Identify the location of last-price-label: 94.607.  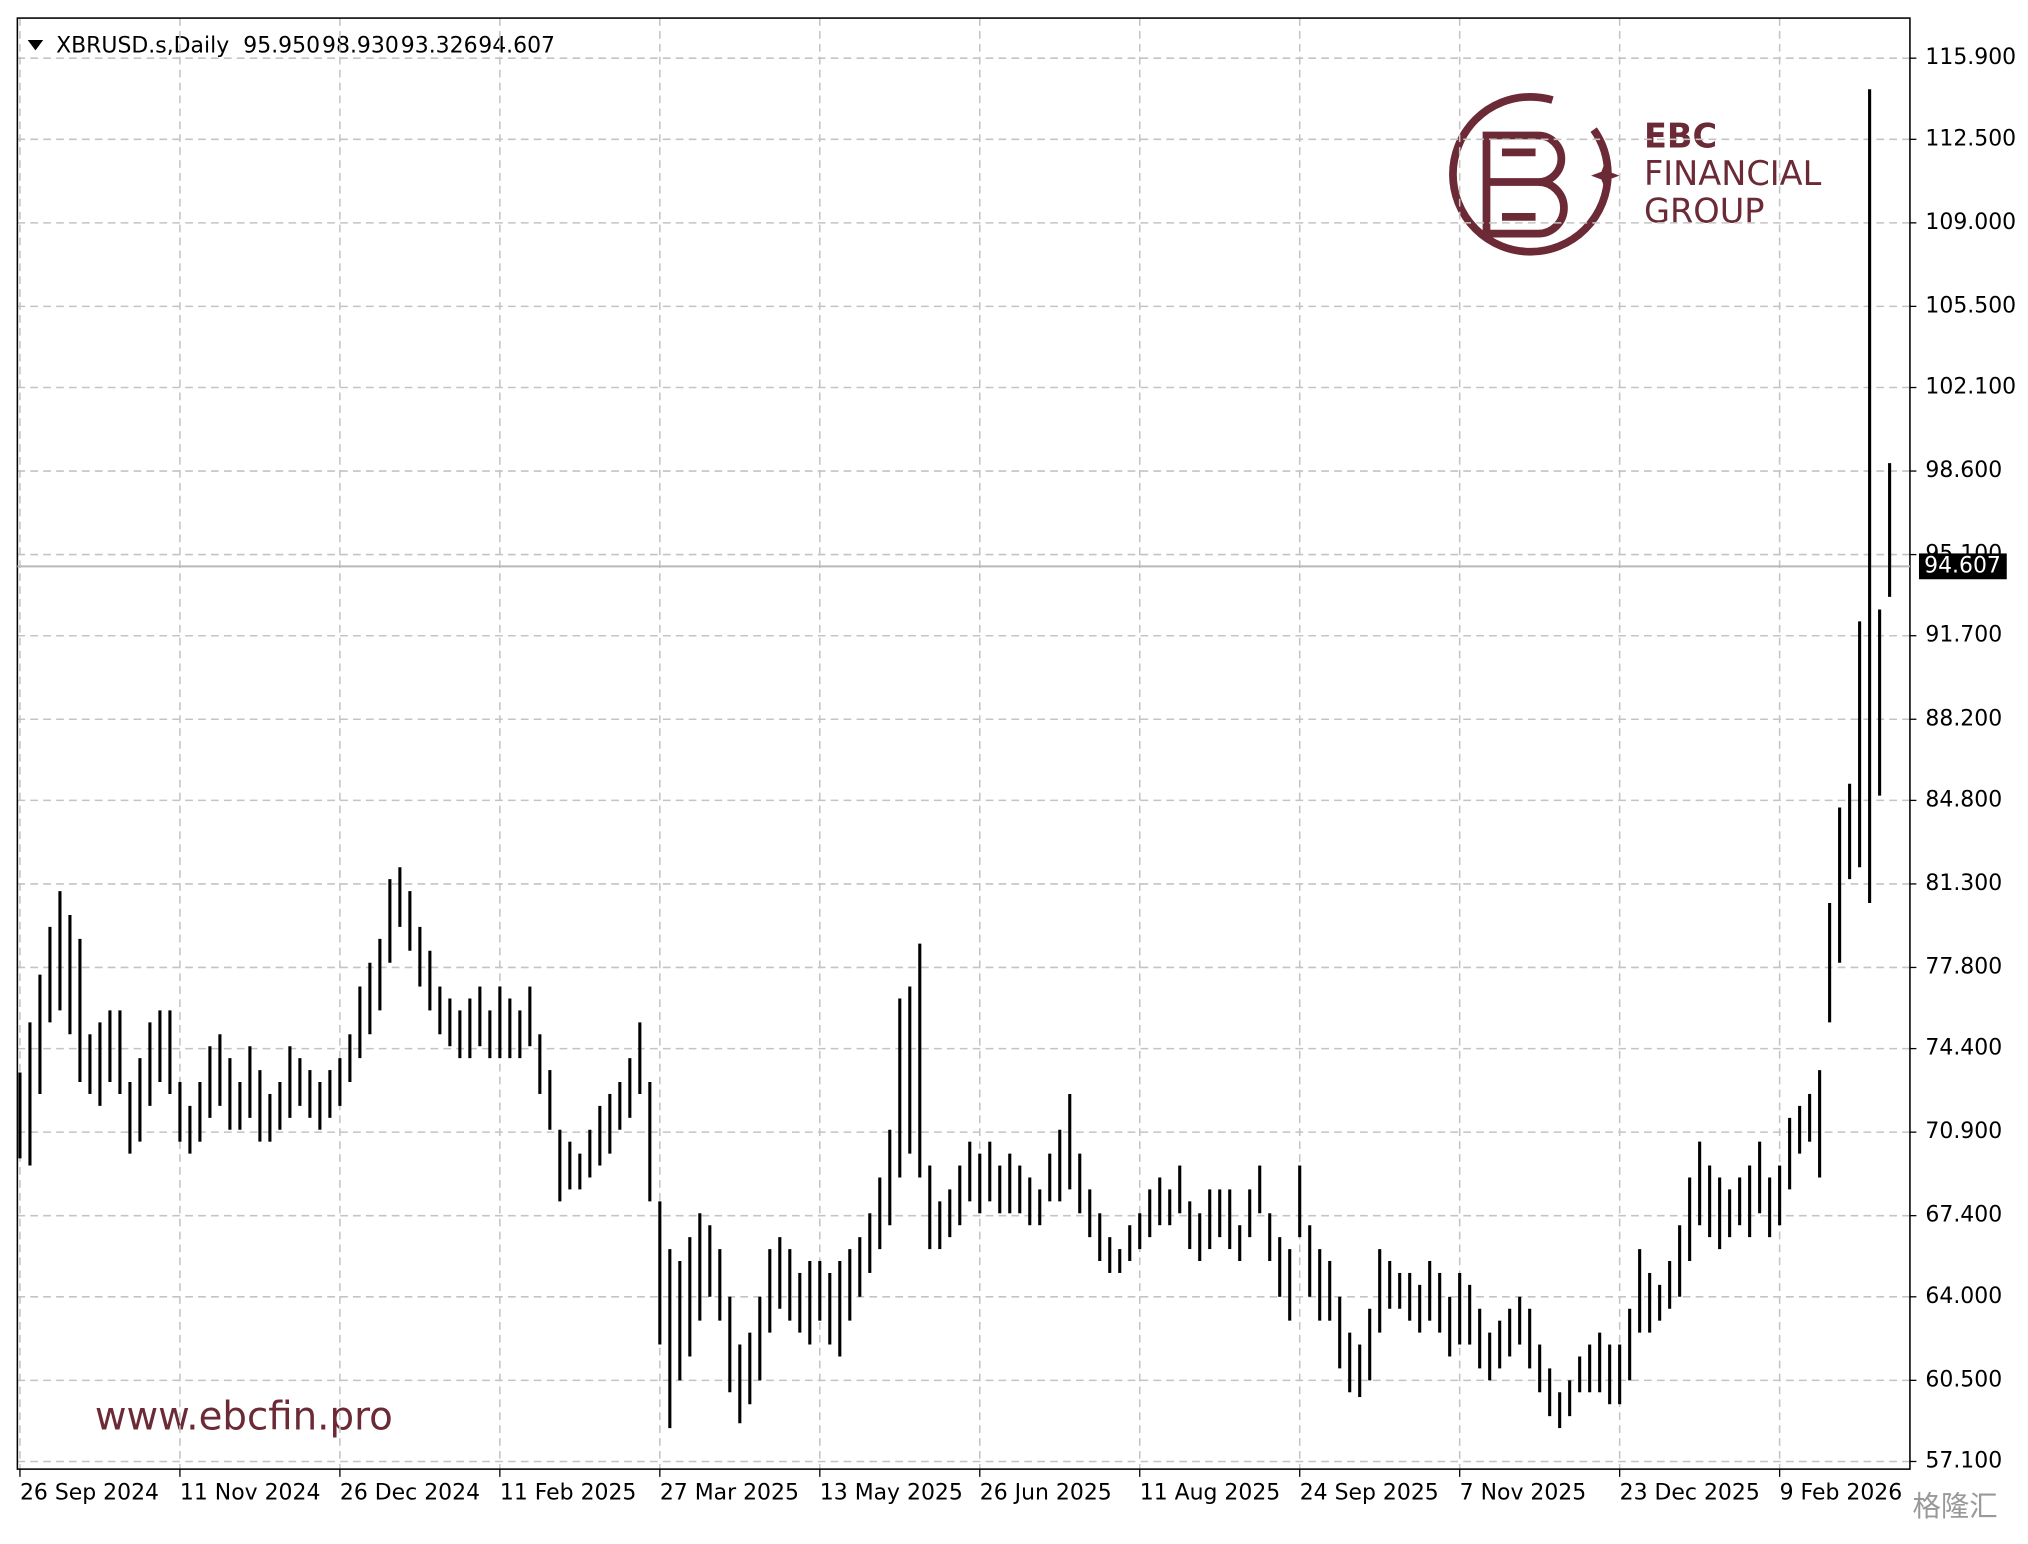
(1962, 565).